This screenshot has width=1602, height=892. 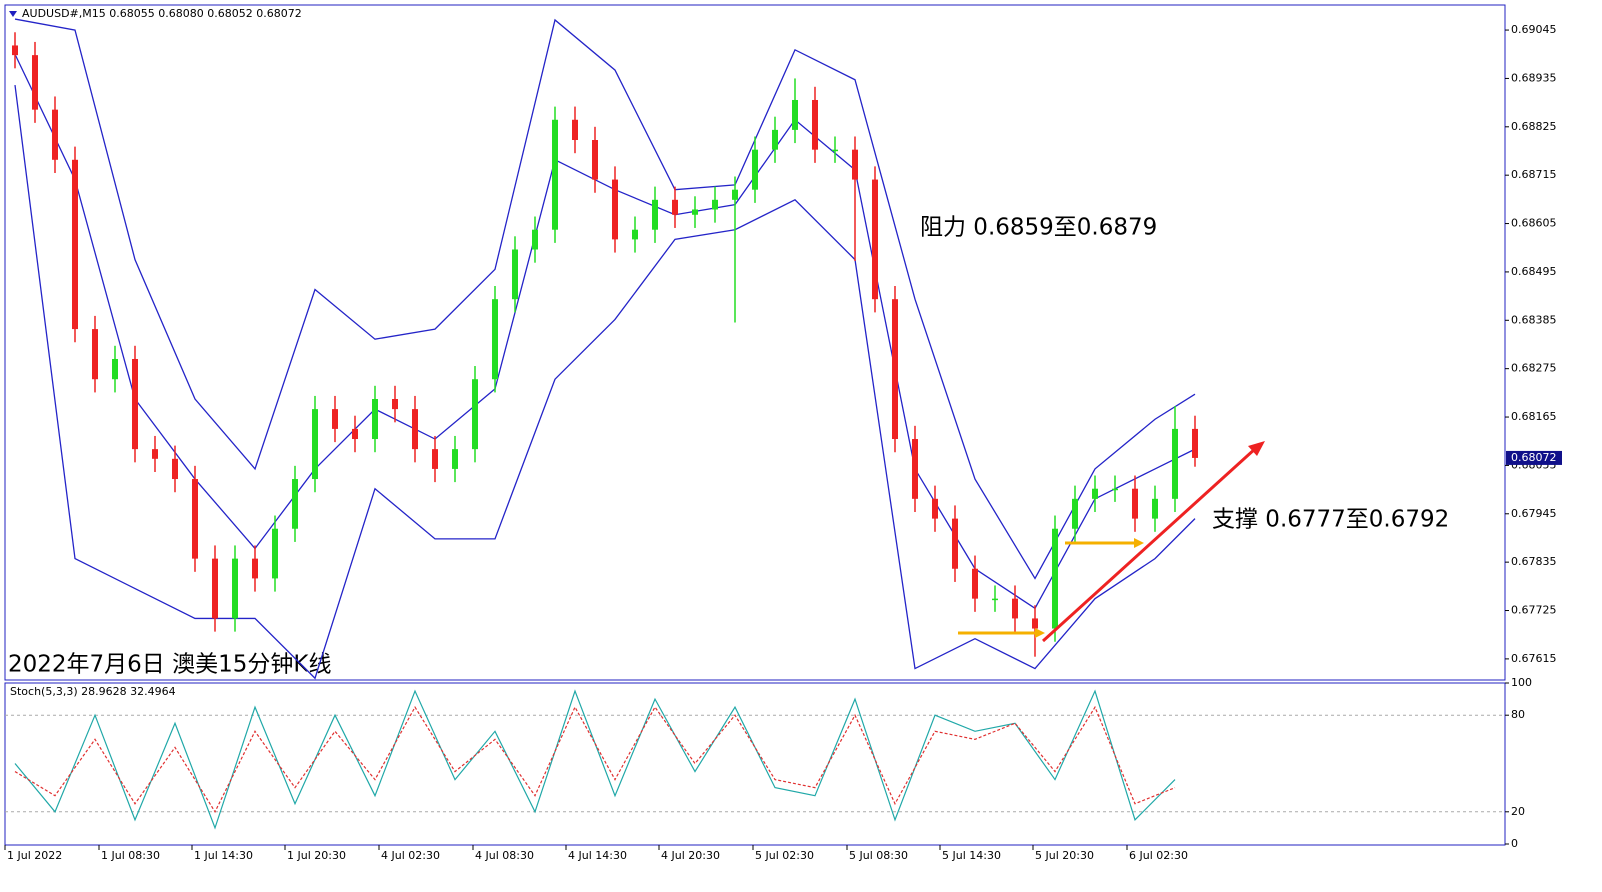 What do you see at coordinates (784, 855) in the screenshot?
I see `x-tick-label: 5 Jul 02:30` at bounding box center [784, 855].